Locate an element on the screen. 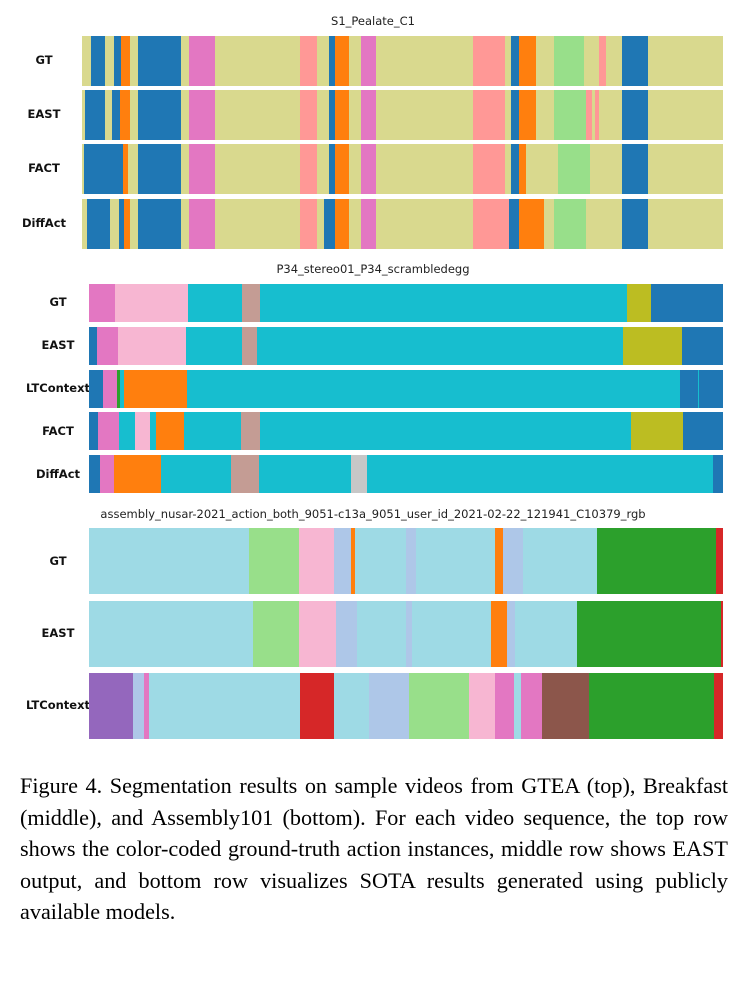  segmentation-bar-fact is located at coordinates (406, 431).